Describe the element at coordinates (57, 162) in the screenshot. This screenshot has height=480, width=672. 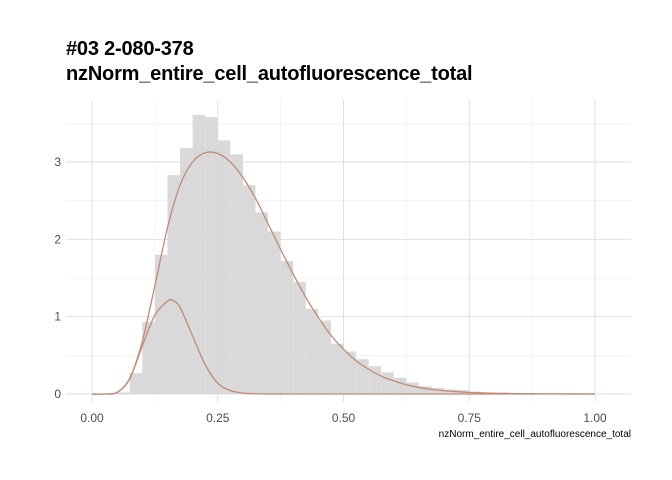
I see `y-tick-label: 3` at that location.